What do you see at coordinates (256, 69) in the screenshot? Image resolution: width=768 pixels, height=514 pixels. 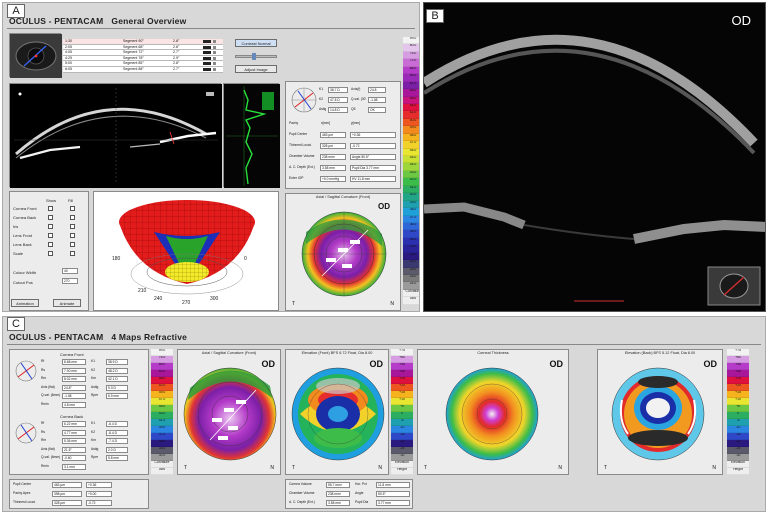 I see `adjust-image-button: Adjust Image` at bounding box center [256, 69].